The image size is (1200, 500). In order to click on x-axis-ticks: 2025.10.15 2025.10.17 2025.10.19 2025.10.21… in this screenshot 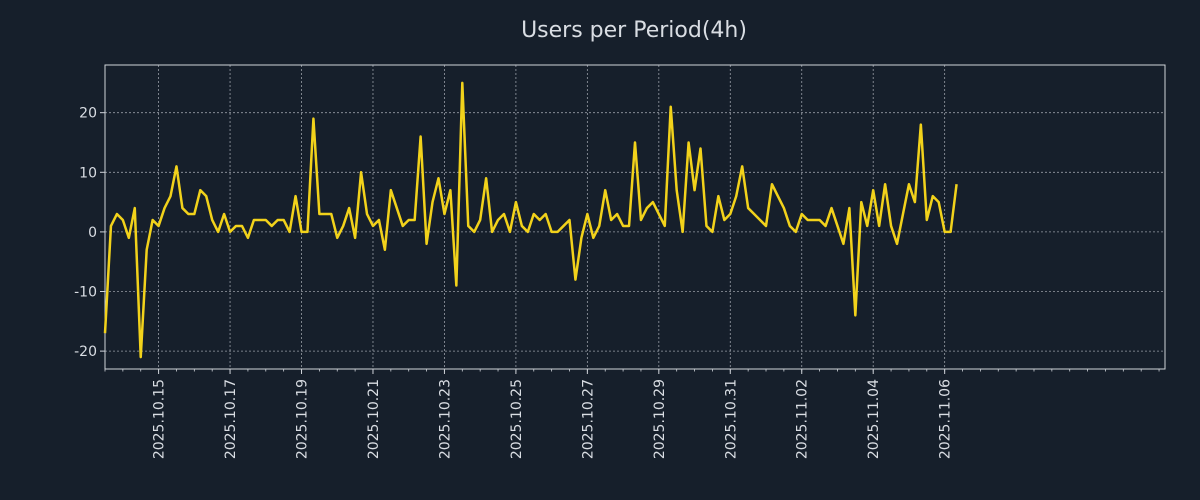, I will do `click(553, 419)`.